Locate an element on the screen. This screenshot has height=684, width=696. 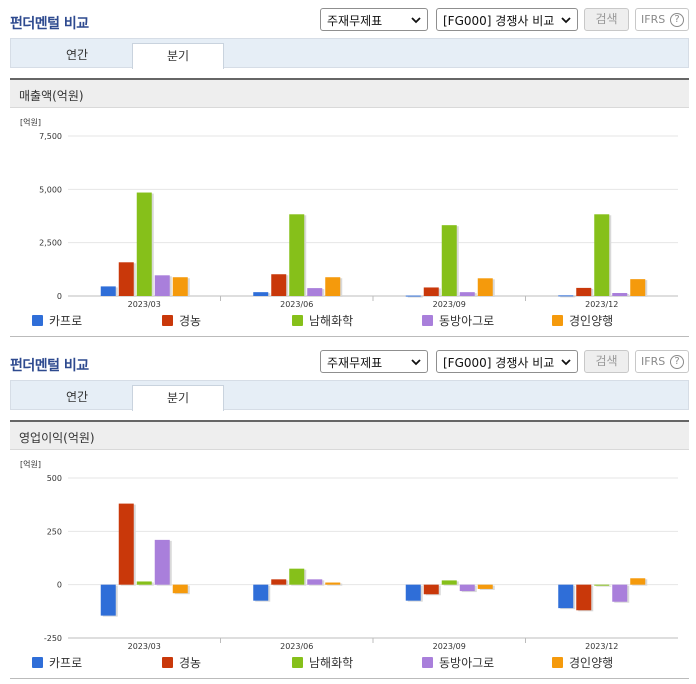
panel-title: 영업이익(억원) is located at coordinates (57, 438).